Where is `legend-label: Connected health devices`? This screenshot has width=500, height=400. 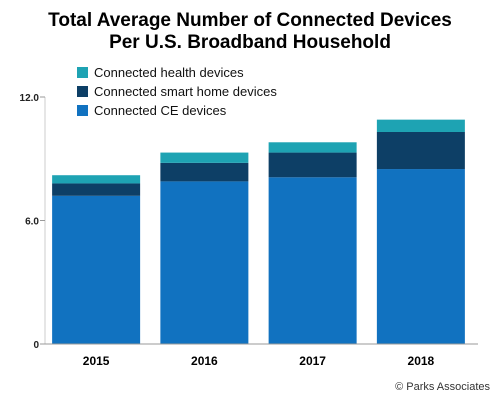 legend-label: Connected health devices is located at coordinates (169, 72).